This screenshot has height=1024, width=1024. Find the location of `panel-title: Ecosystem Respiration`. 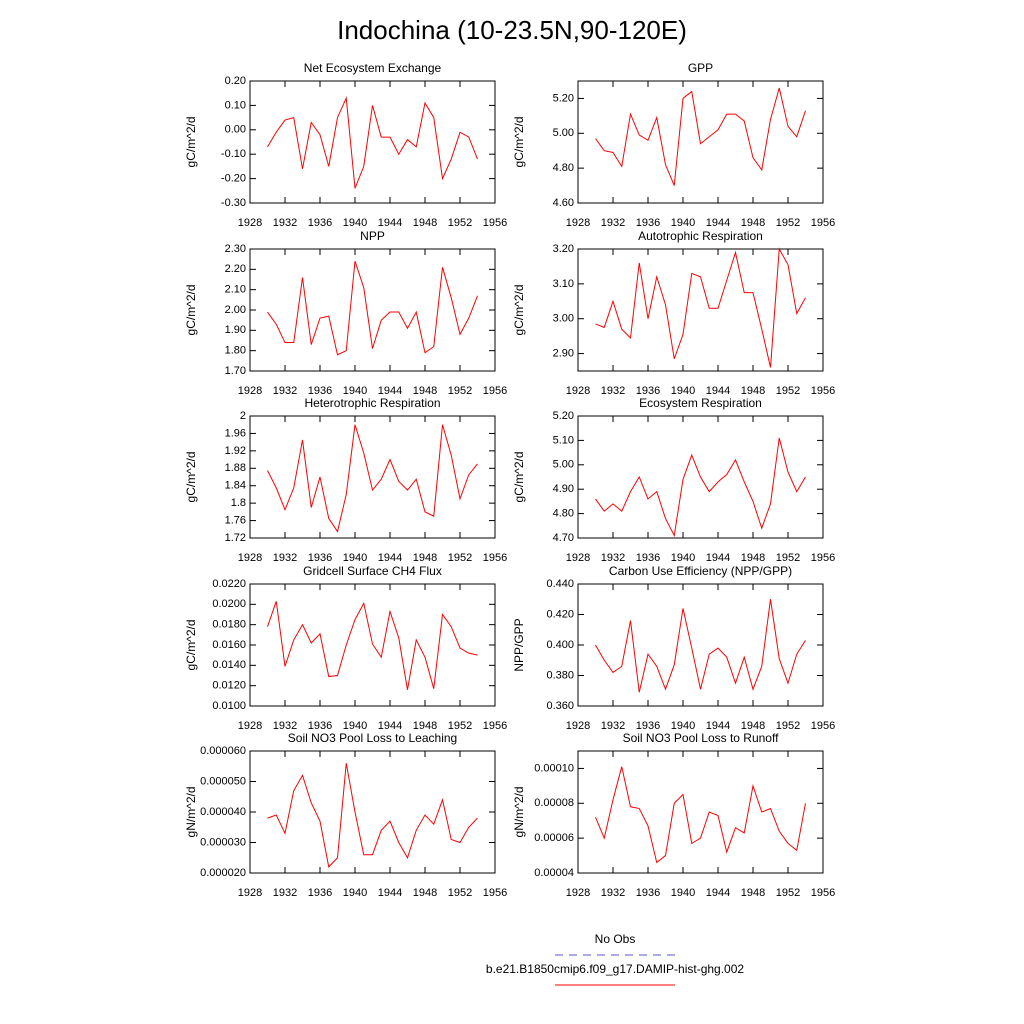

panel-title: Ecosystem Respiration is located at coordinates (700, 403).